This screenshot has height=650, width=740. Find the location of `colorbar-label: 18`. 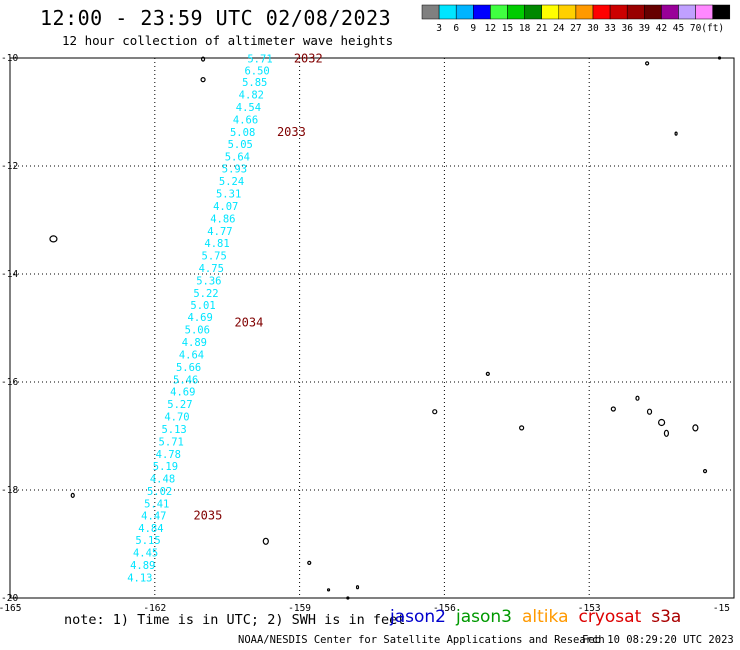

colorbar-label: 18 is located at coordinates (525, 28).